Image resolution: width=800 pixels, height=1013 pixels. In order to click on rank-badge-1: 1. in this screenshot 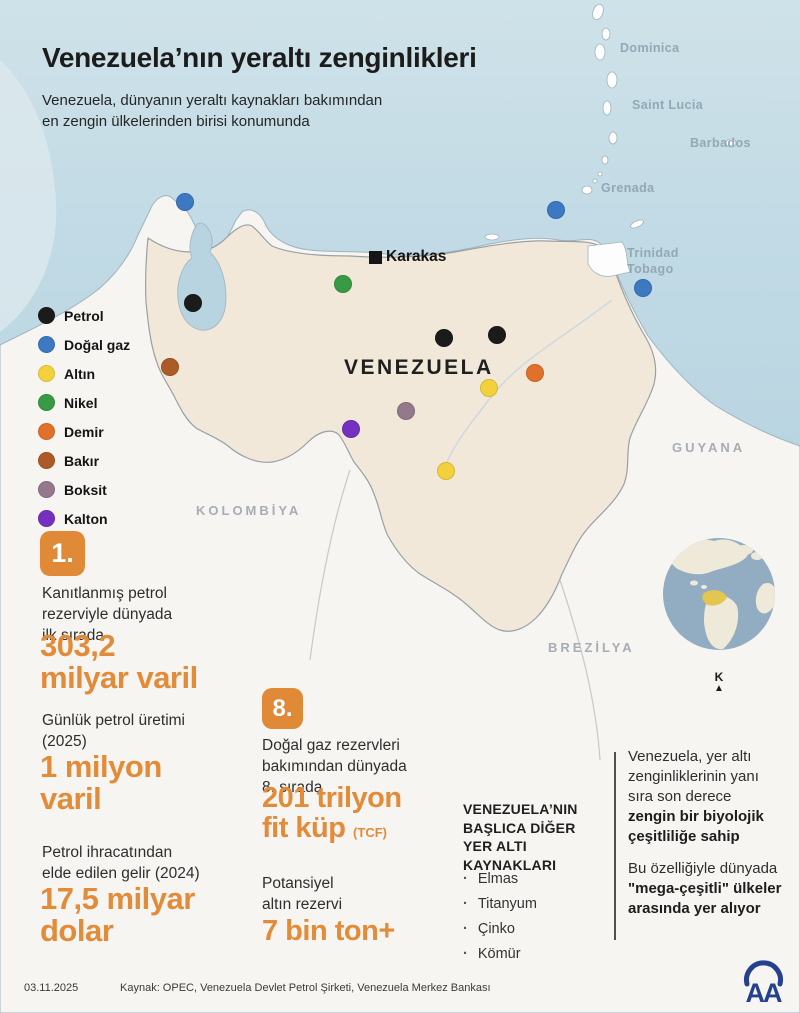, I will do `click(62, 553)`.